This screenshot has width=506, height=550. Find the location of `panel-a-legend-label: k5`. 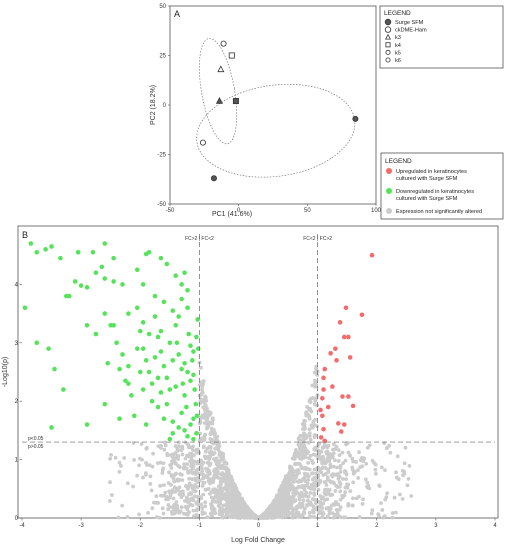

panel-a-legend-label: k5 is located at coordinates (398, 53).